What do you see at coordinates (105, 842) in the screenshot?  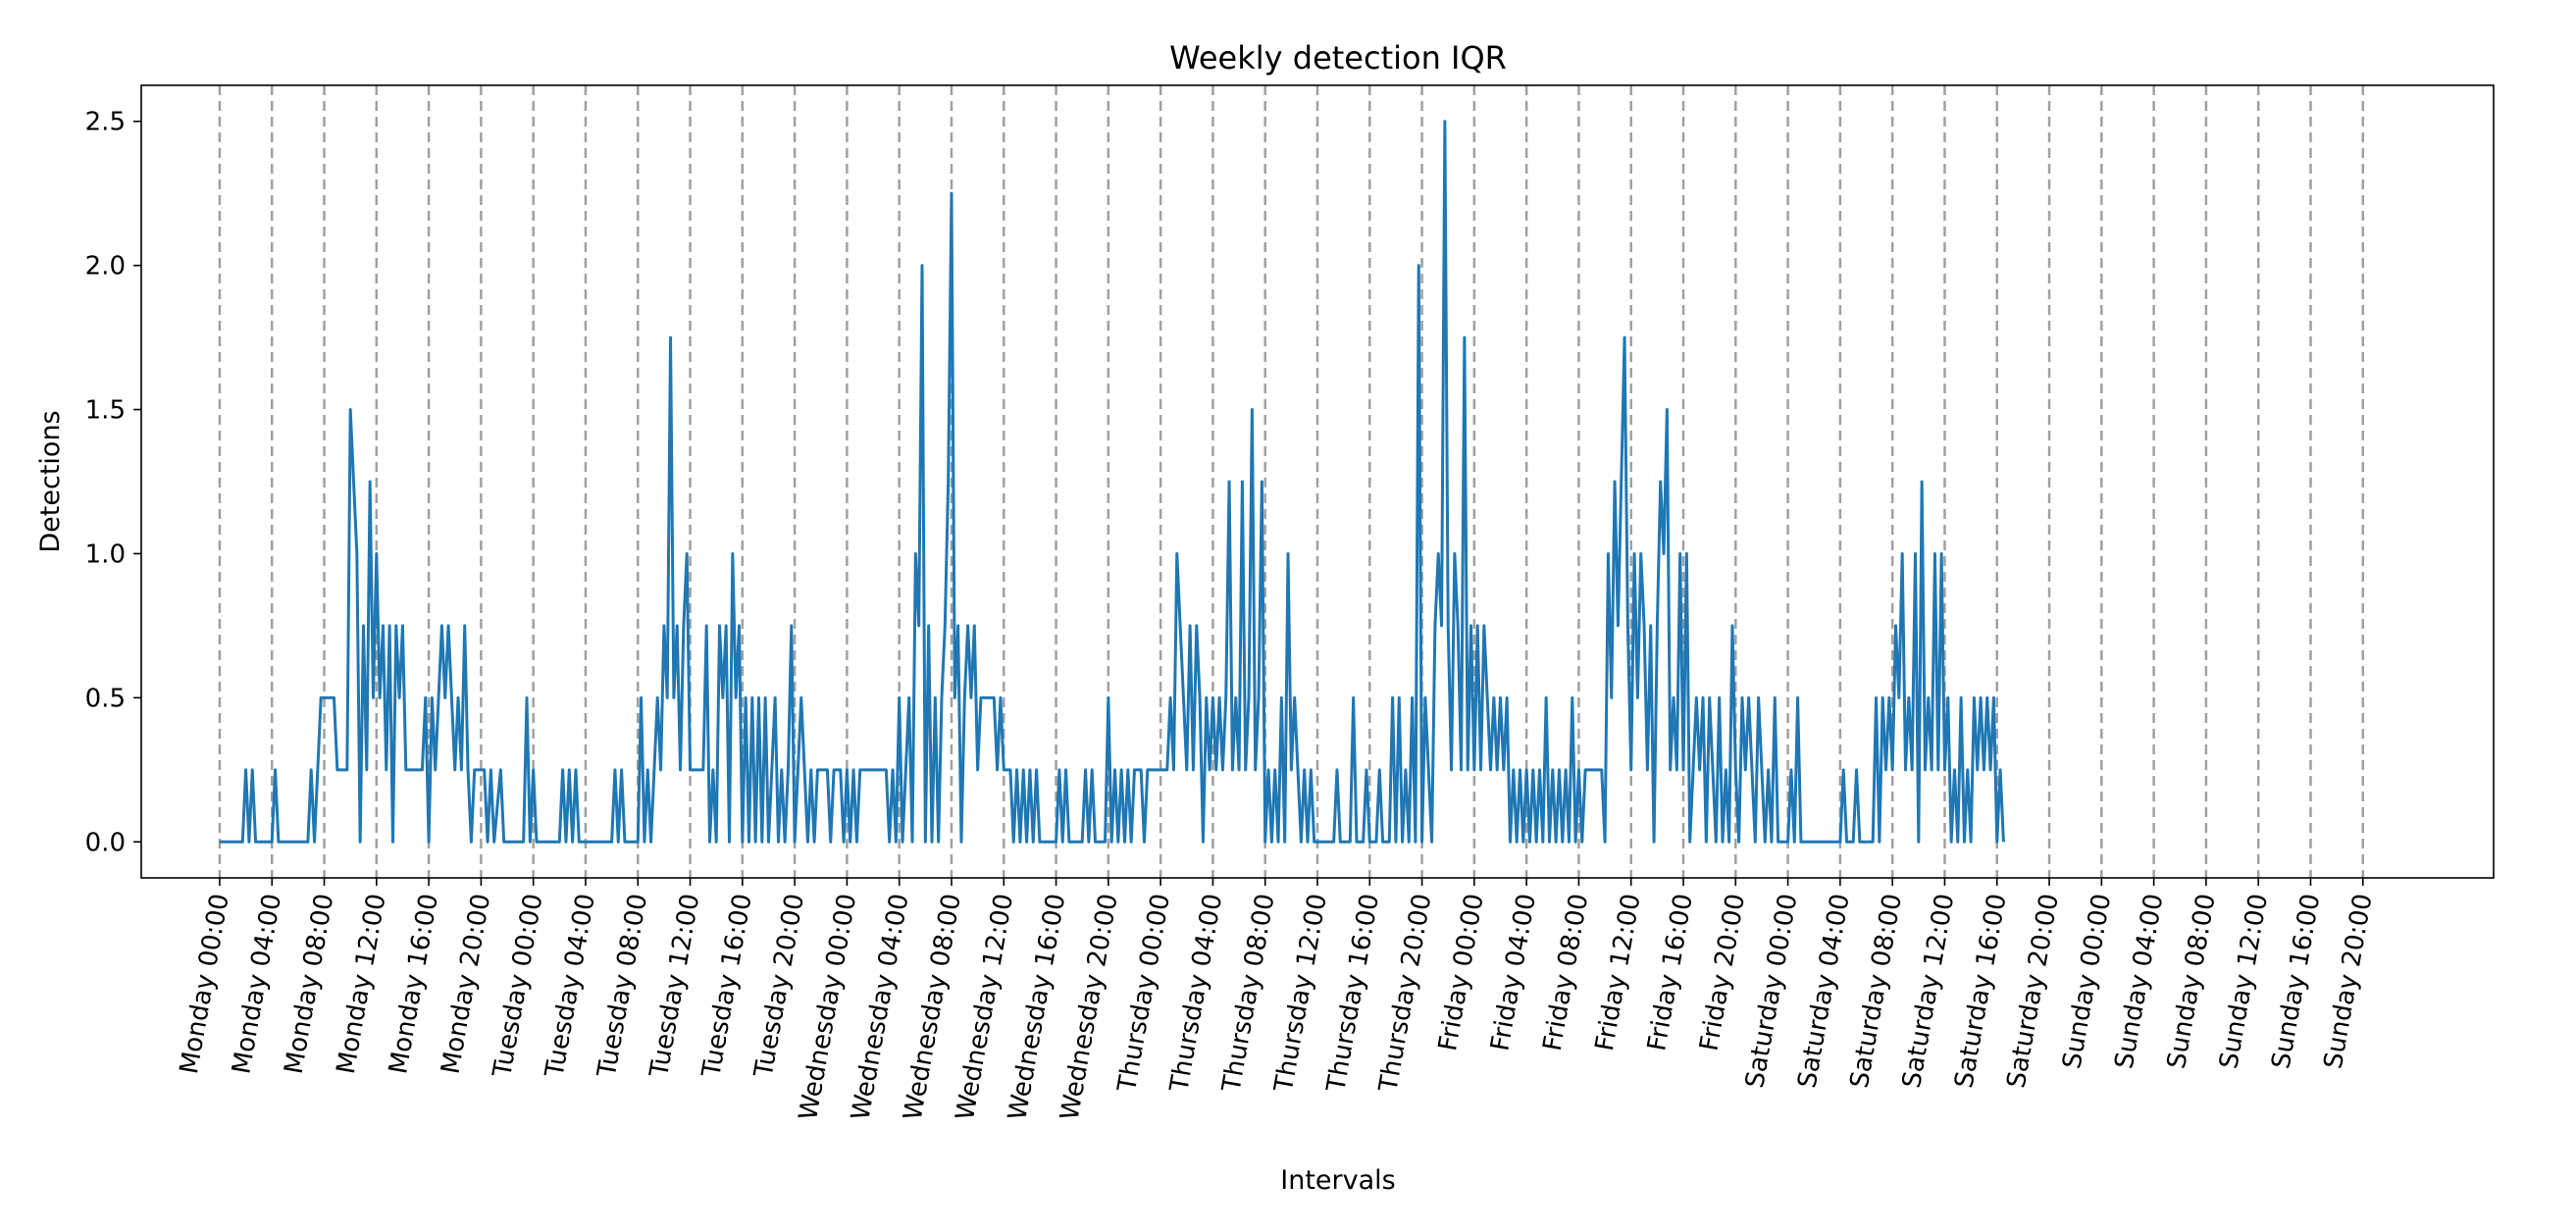 I see `y-tick-label-0: 0.0` at bounding box center [105, 842].